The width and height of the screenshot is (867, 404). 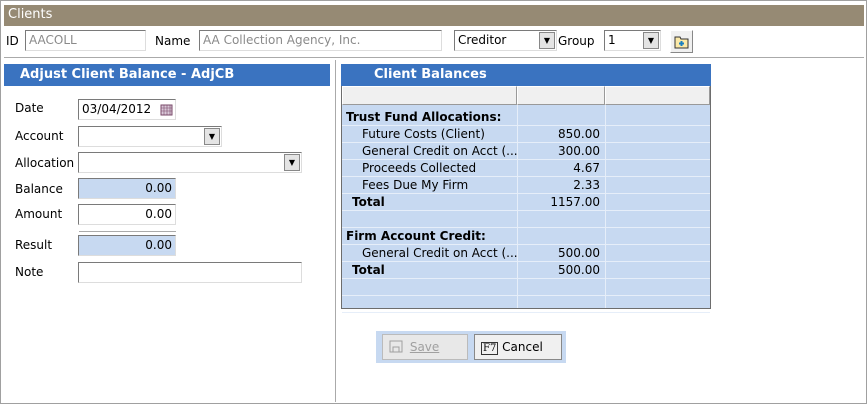 I want to click on result-label: Result, so click(x=34, y=245).